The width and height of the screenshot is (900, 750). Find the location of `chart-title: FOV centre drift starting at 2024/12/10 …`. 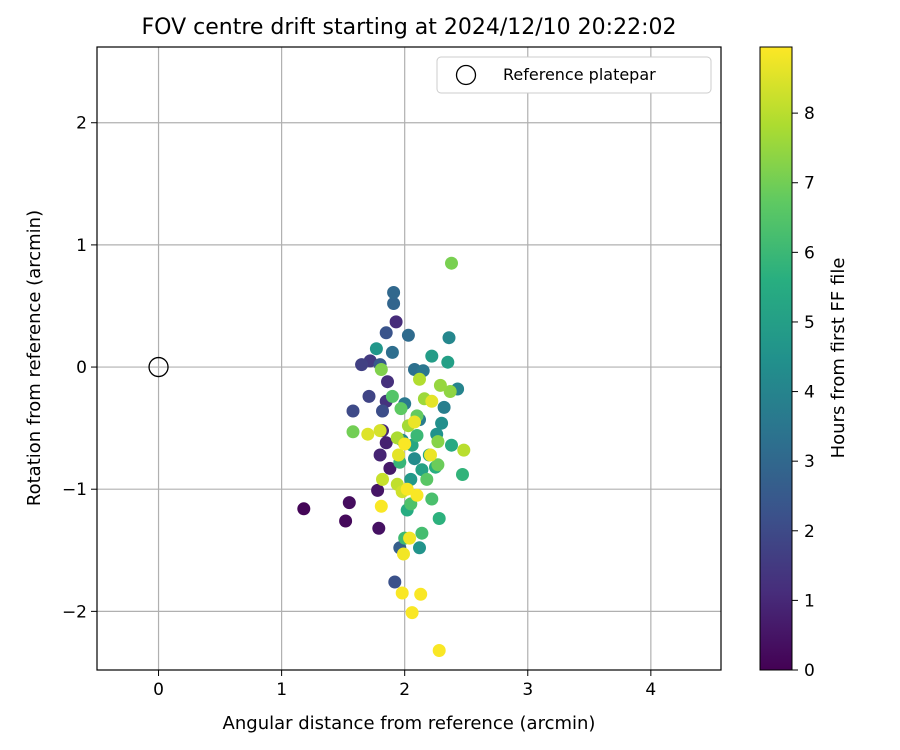

chart-title: FOV centre drift starting at 2024/12/10 … is located at coordinates (409, 27).